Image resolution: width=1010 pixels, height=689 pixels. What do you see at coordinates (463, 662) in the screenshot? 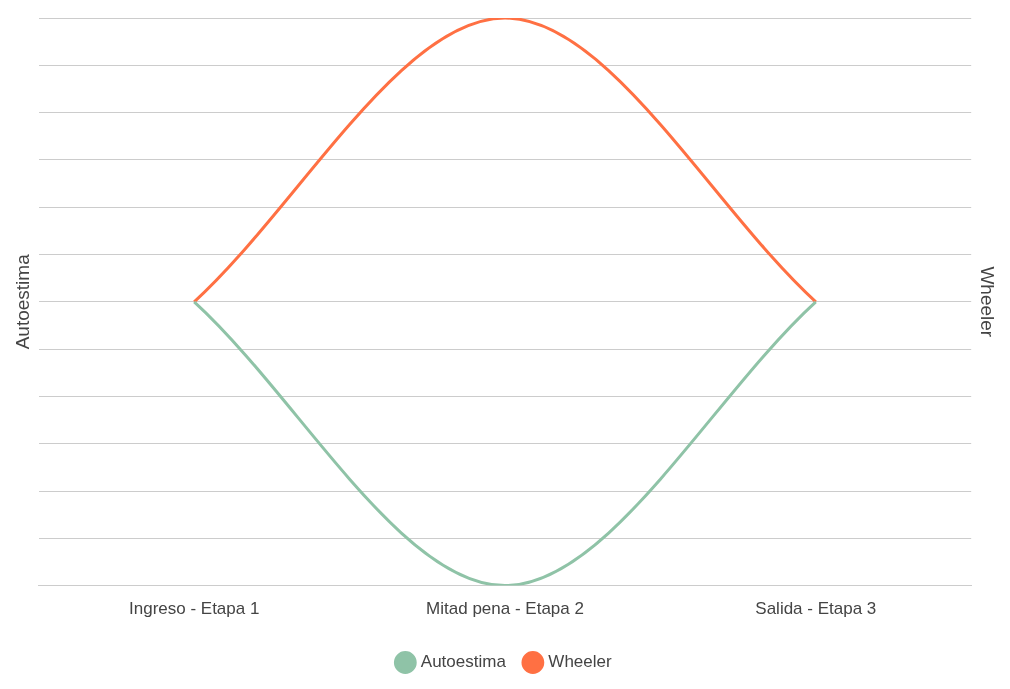
I see `legend-label: Autoestima` at bounding box center [463, 662].